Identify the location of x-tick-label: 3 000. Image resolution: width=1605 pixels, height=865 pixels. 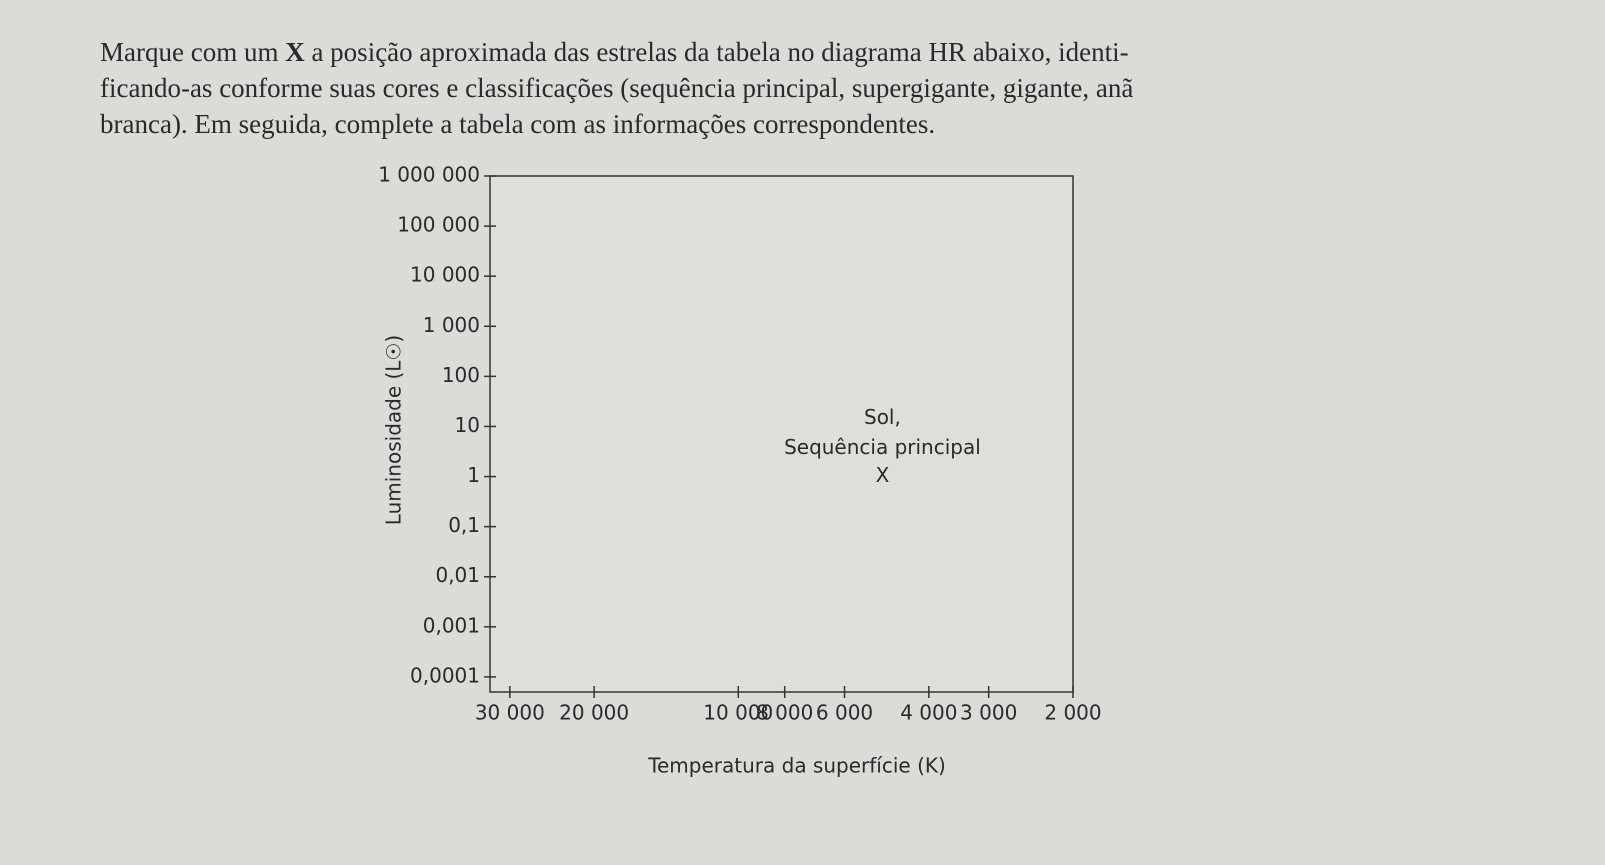
(988, 713).